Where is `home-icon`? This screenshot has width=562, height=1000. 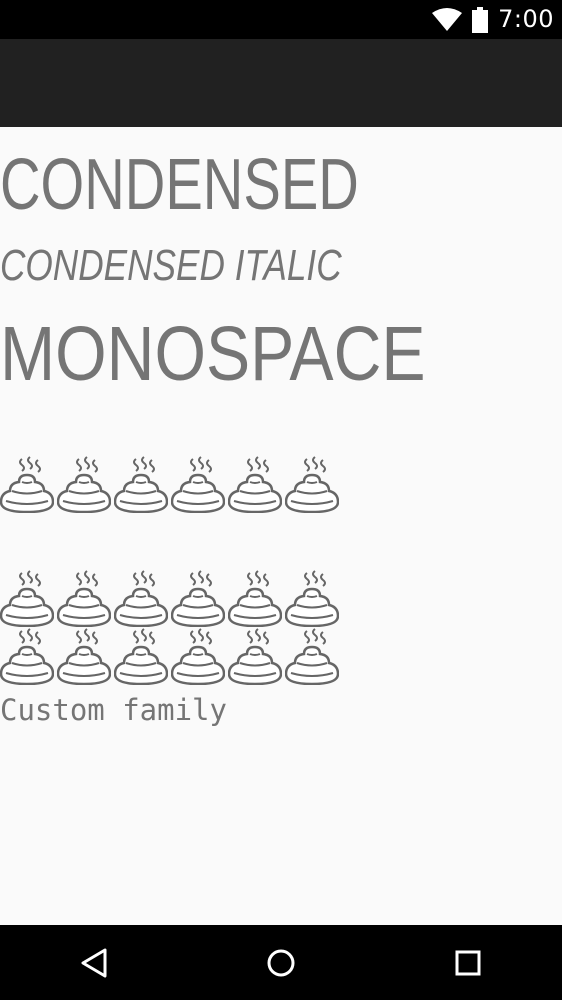
home-icon is located at coordinates (281, 962).